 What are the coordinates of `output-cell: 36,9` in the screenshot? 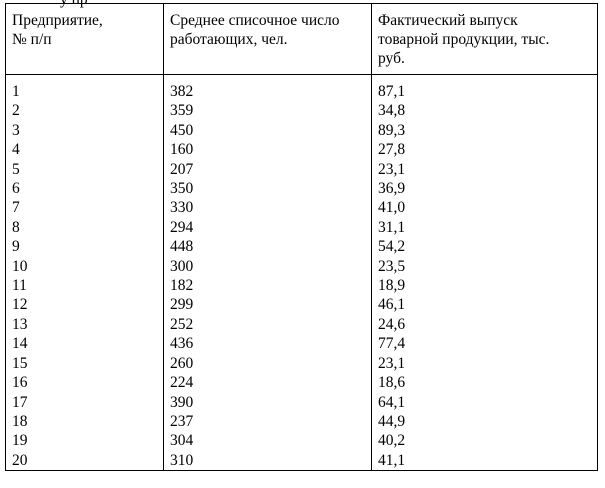 It's located at (392, 189).